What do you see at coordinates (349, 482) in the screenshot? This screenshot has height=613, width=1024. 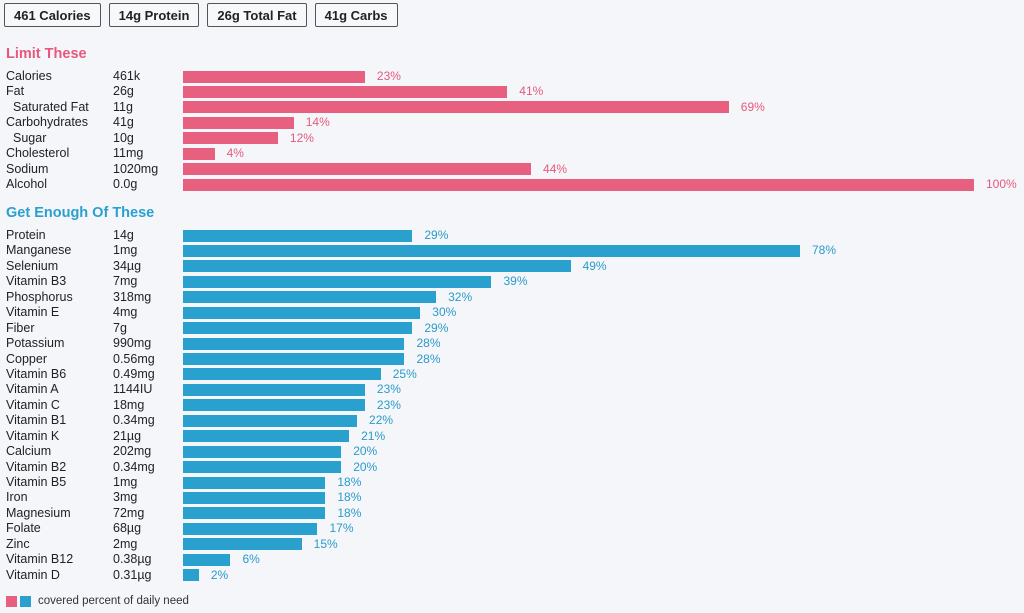 I see `nutrient-percent-vitamin-b5: 18%` at bounding box center [349, 482].